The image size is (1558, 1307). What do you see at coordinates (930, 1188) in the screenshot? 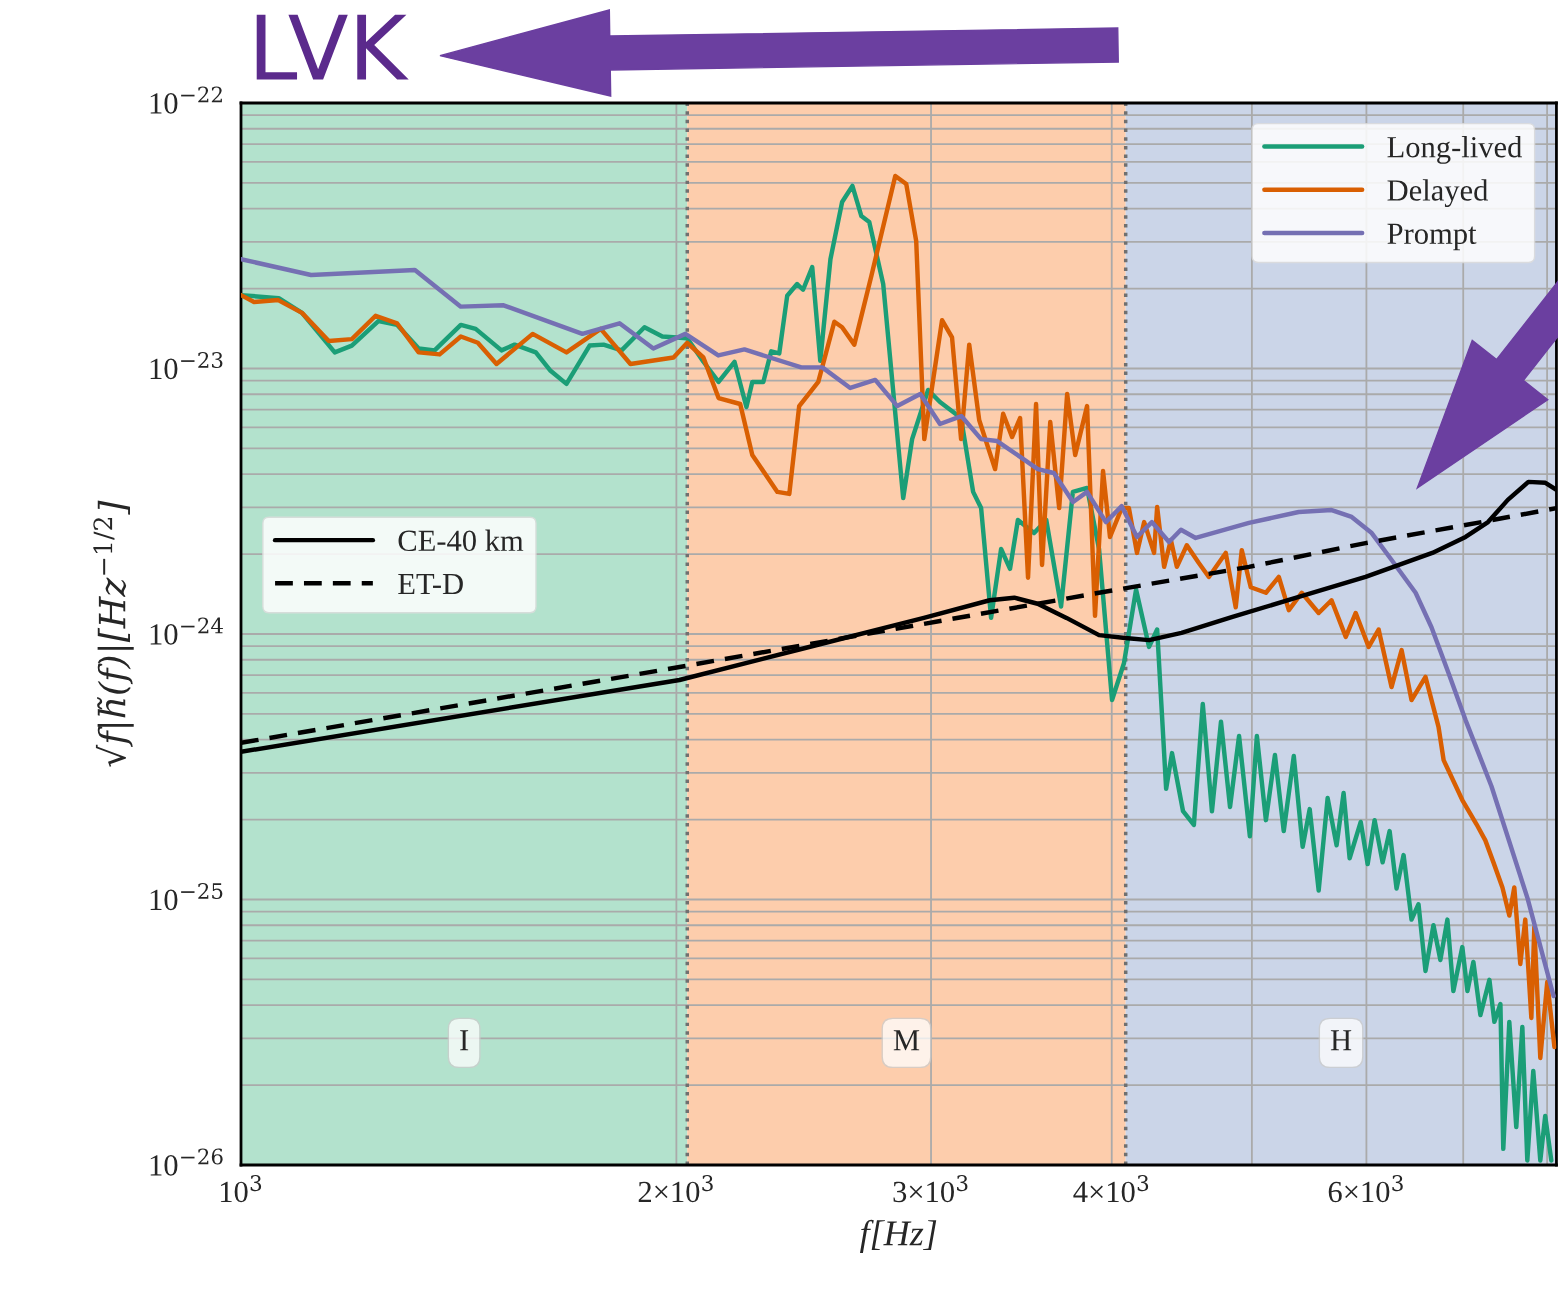
I see `x-tick-label: 3×10$^{3}$` at bounding box center [930, 1188].